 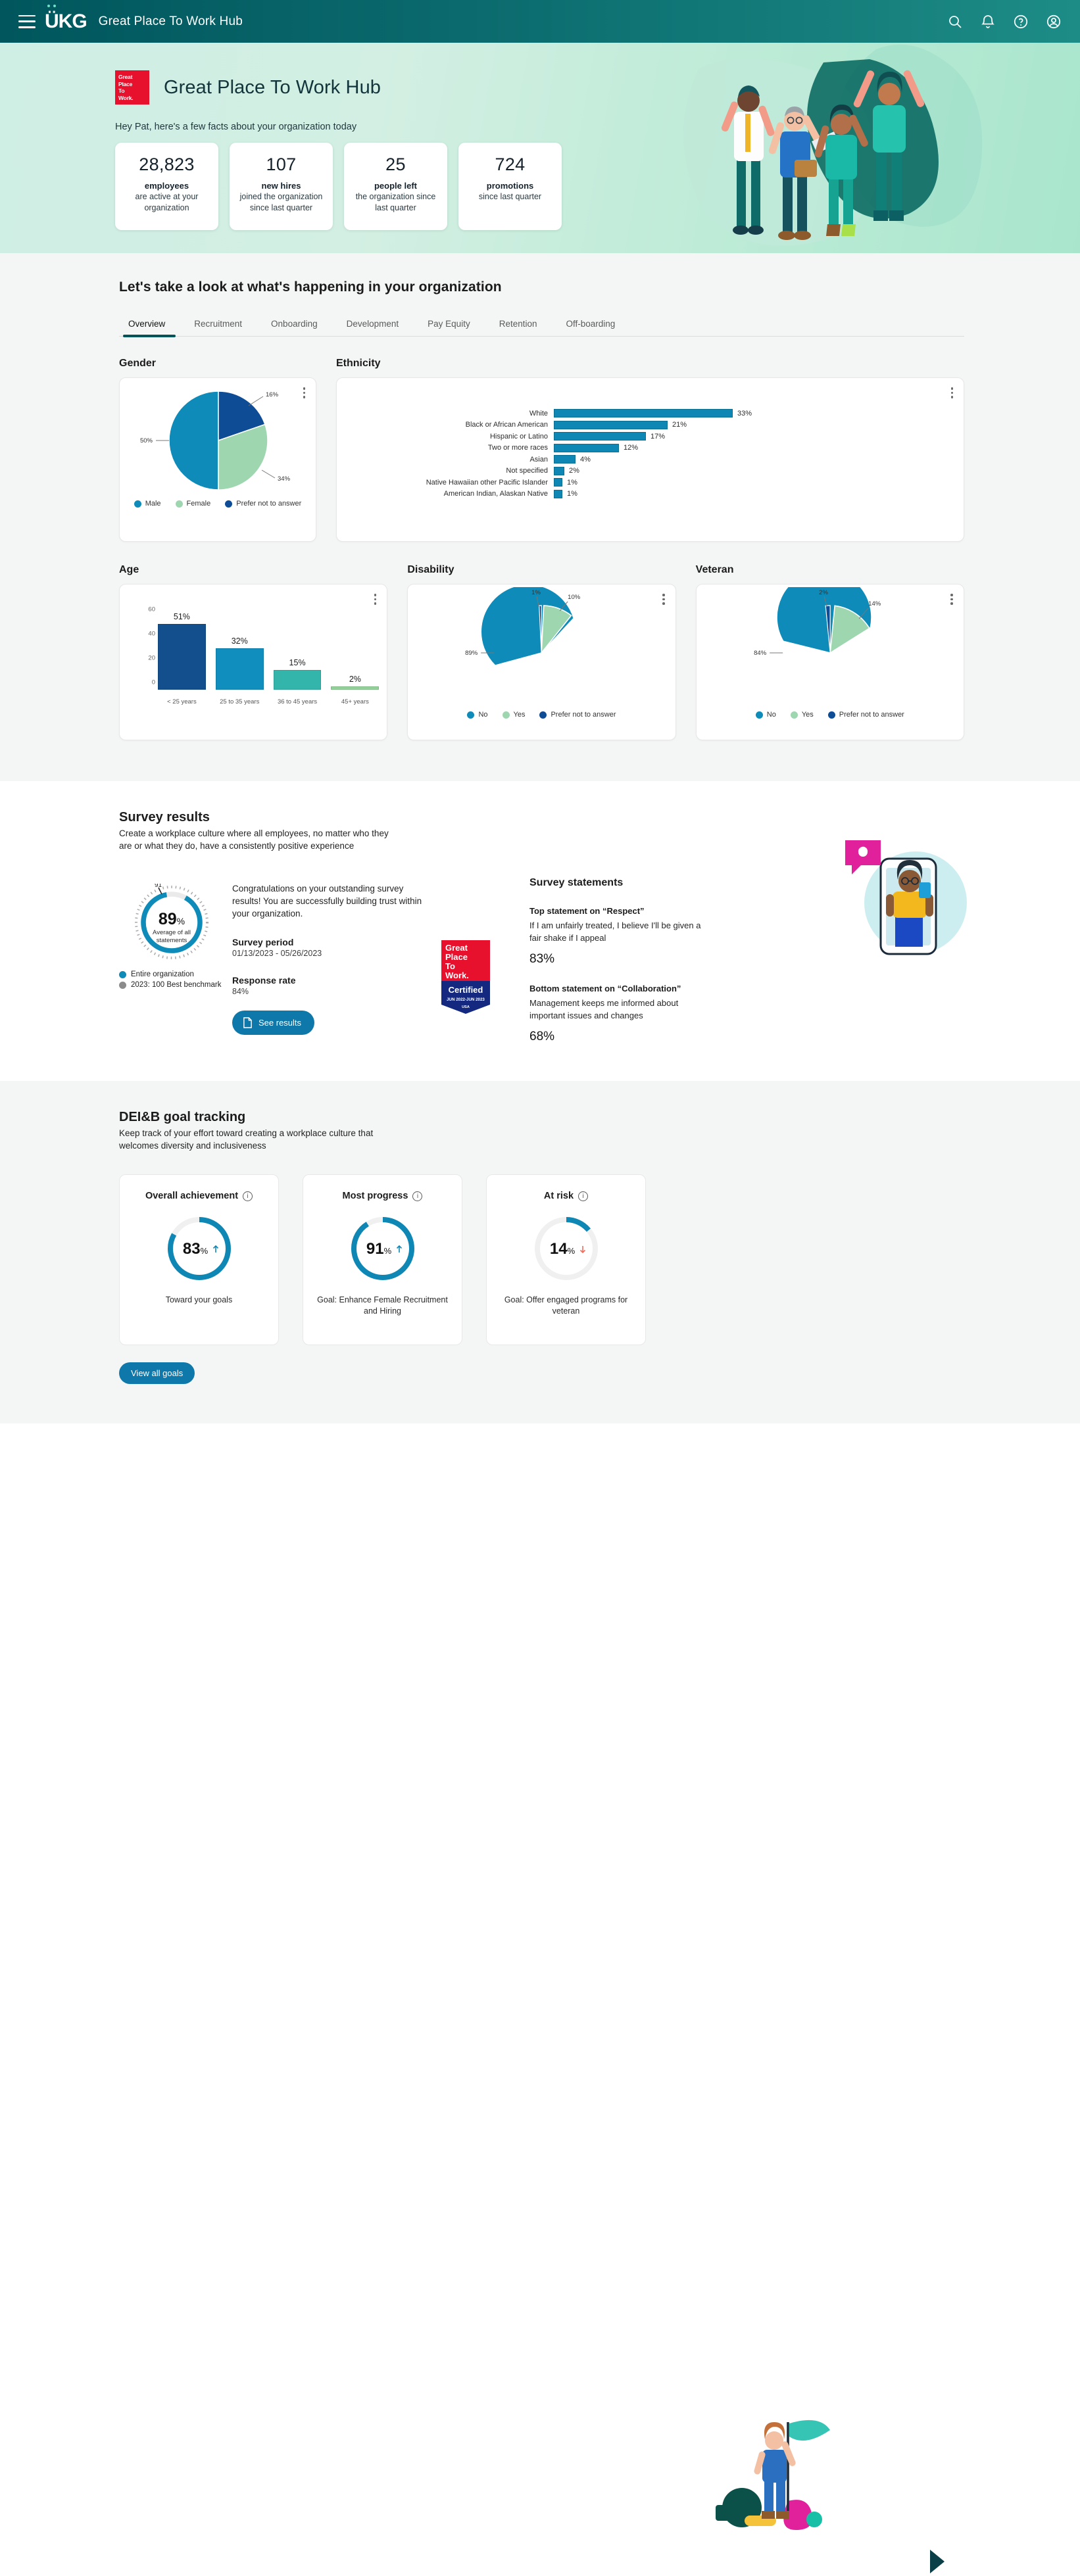 I want to click on document-icon, so click(x=248, y=1023).